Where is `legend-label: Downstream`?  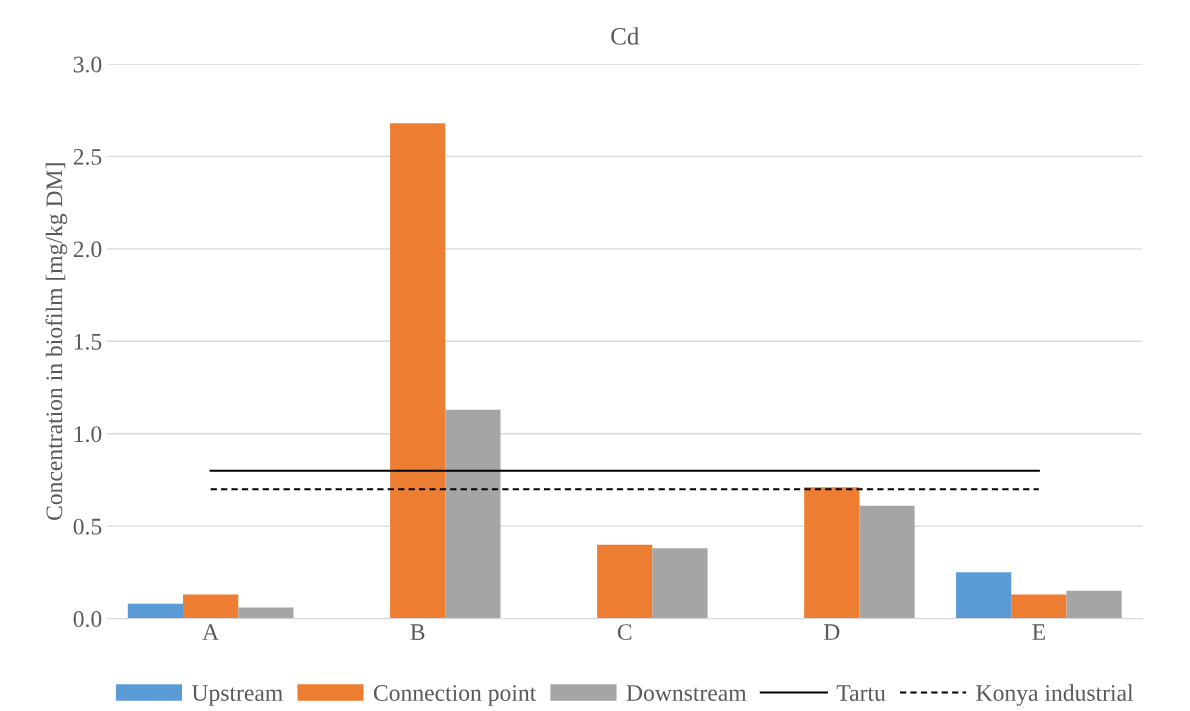
legend-label: Downstream is located at coordinates (686, 693).